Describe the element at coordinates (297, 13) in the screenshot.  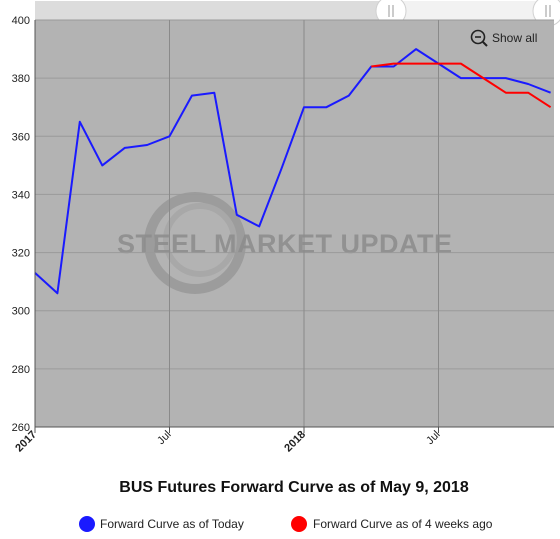
I see `navigator-scrollbar` at that location.